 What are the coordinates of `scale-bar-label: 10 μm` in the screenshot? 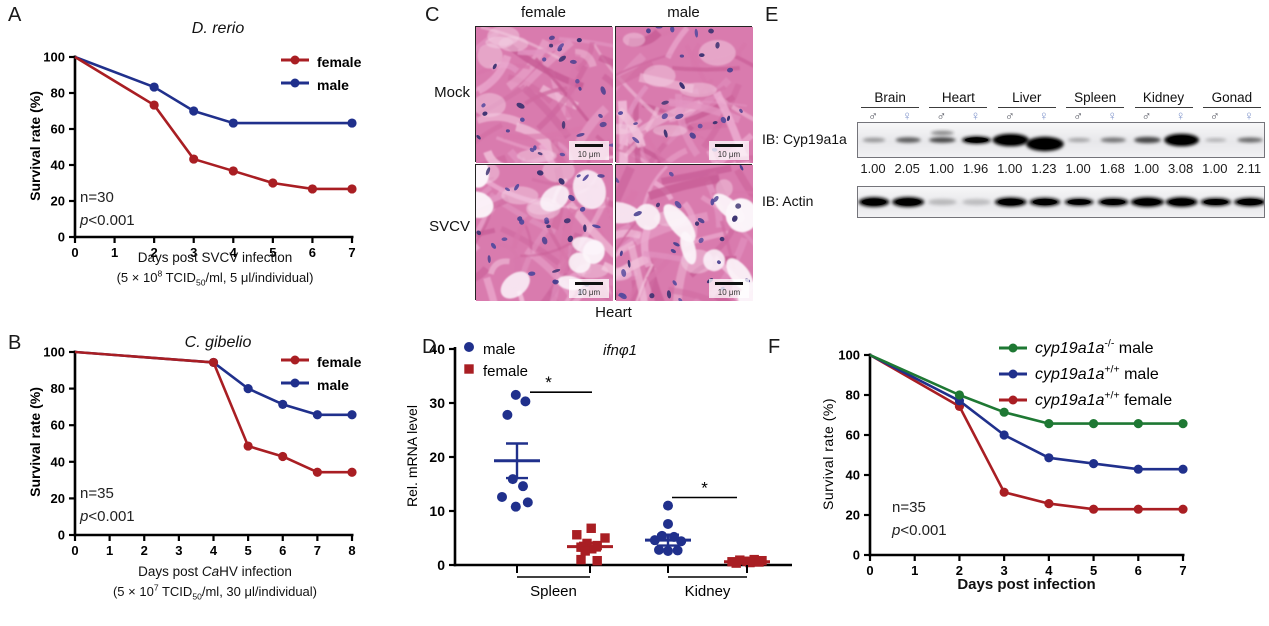 It's located at (729, 292).